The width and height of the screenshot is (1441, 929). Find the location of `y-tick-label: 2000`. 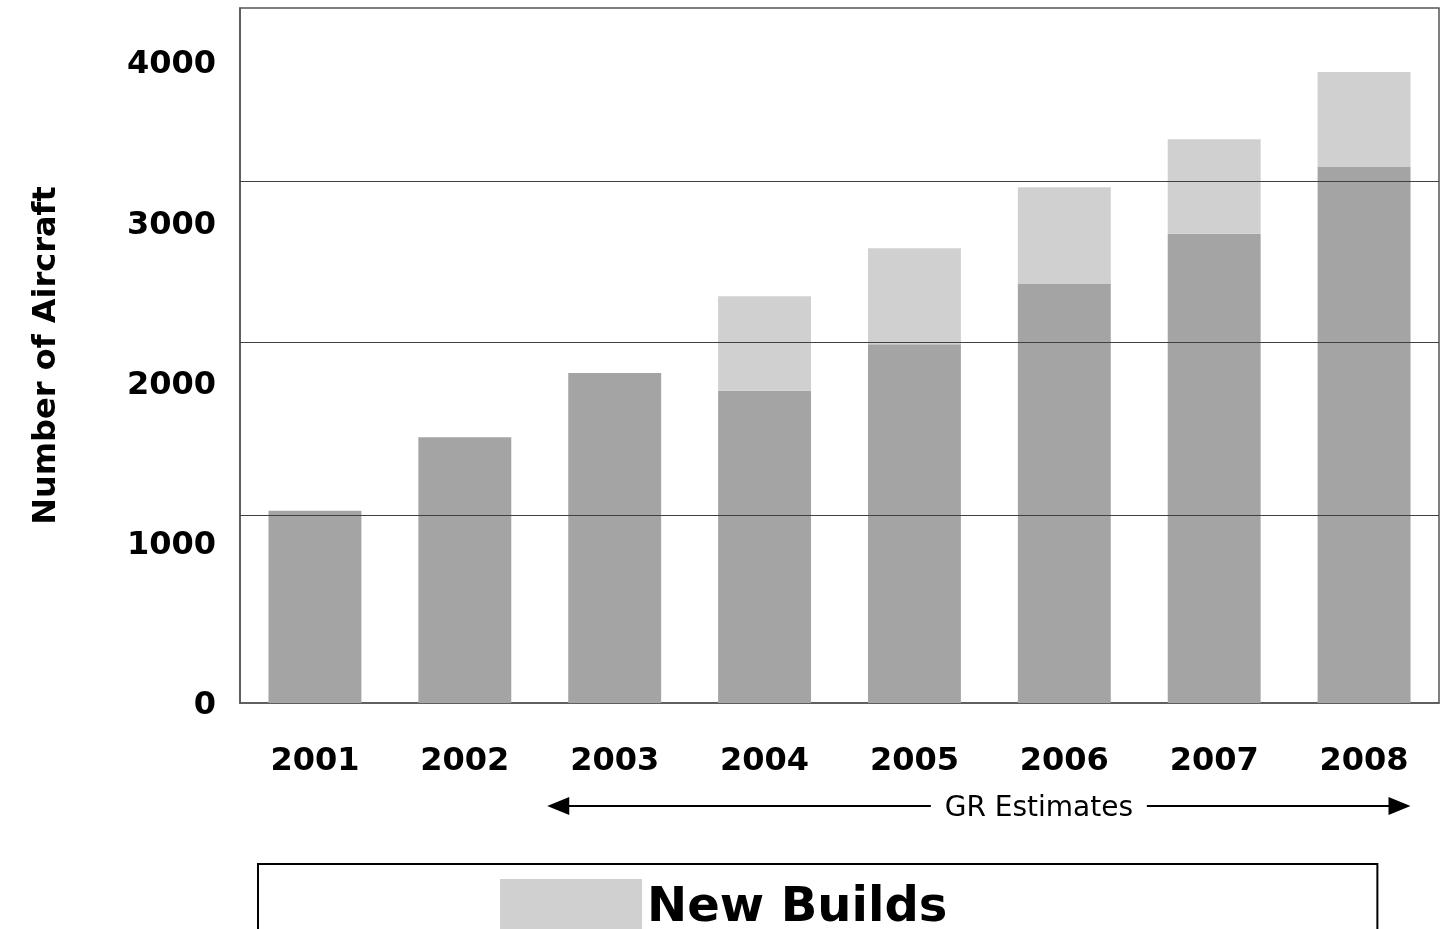

y-tick-label: 2000 is located at coordinates (171, 382).